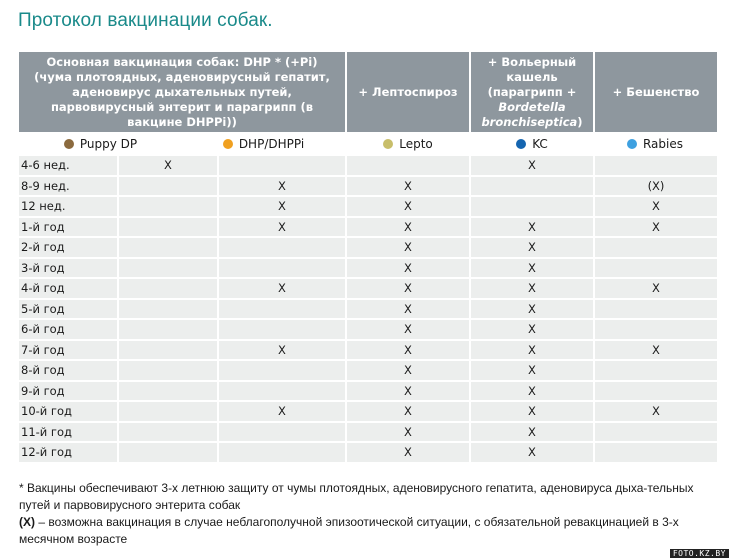 This screenshot has width=733, height=560. Describe the element at coordinates (368, 144) in the screenshot. I see `legend-row: Puppy DP DHP/DHPPi Lepto KC Rabies` at that location.